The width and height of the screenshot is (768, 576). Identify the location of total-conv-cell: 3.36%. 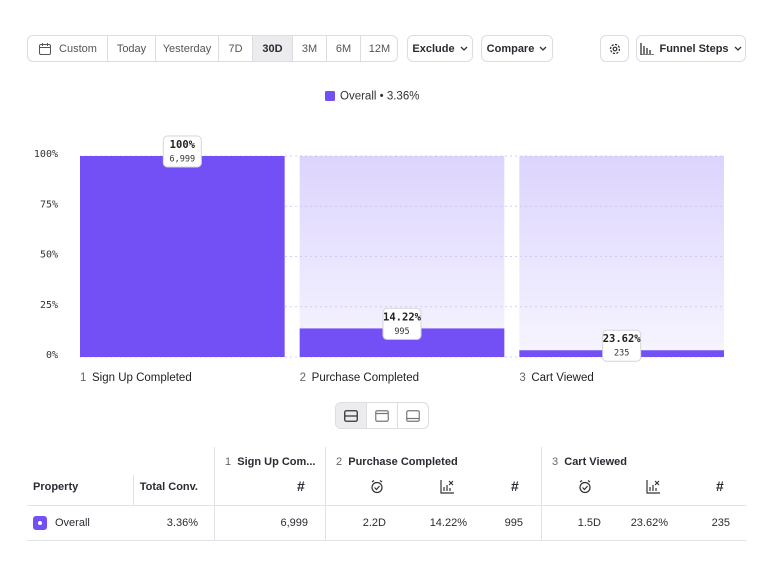
(182, 523).